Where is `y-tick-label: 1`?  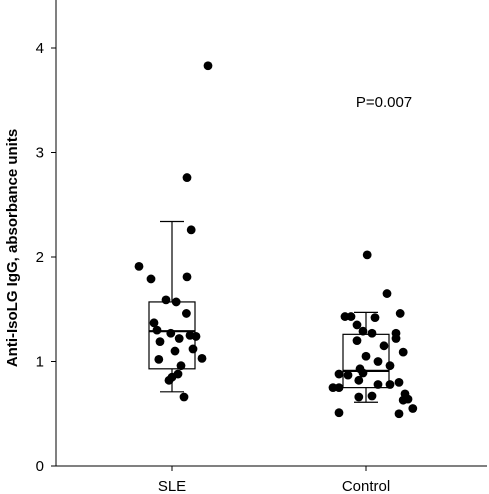 y-tick-label: 1 is located at coordinates (40, 362).